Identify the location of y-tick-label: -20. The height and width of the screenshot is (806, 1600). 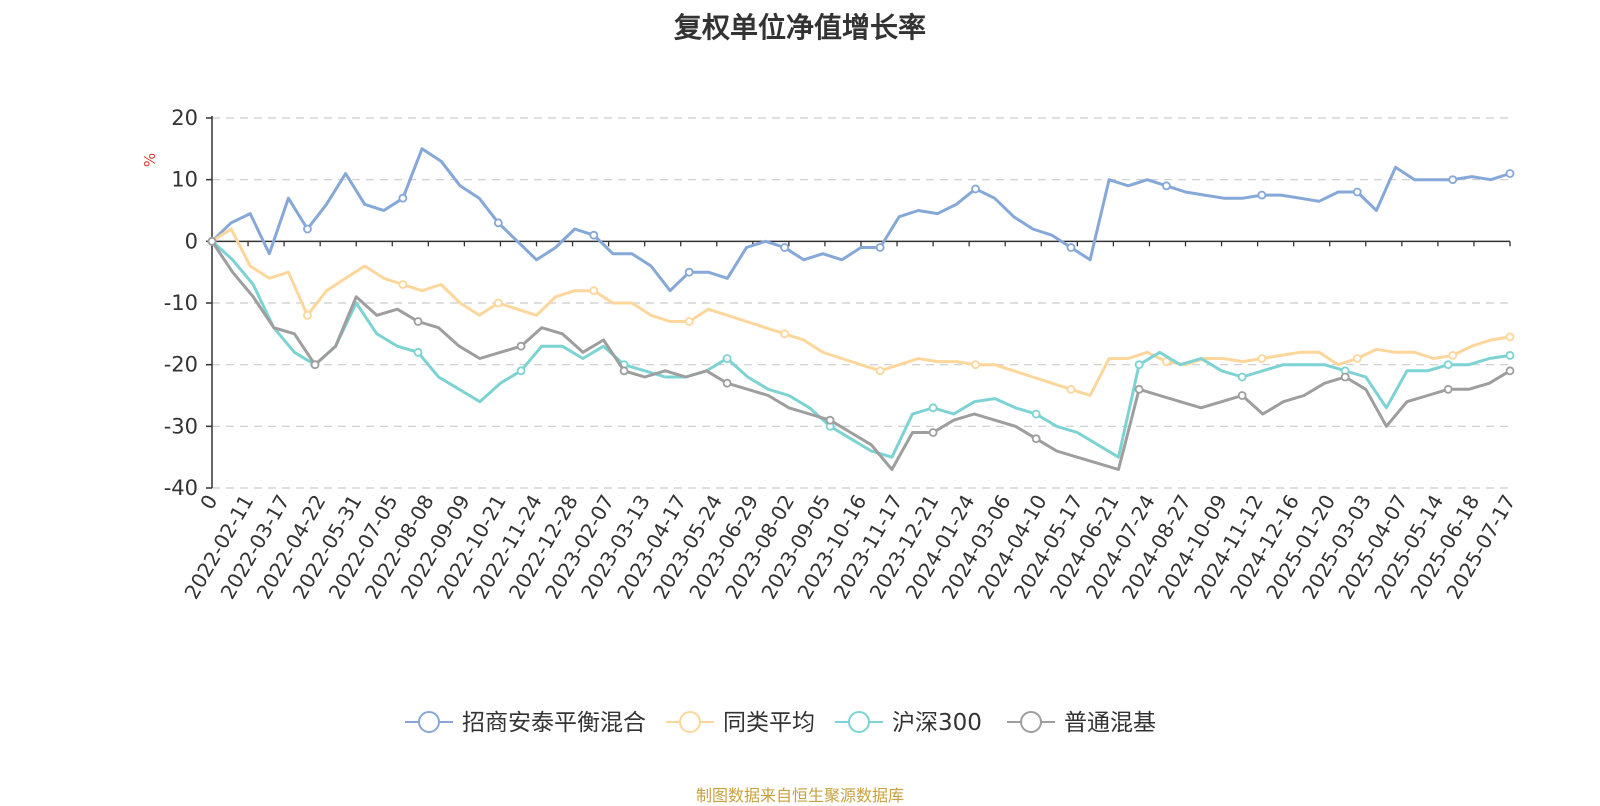
(181, 365).